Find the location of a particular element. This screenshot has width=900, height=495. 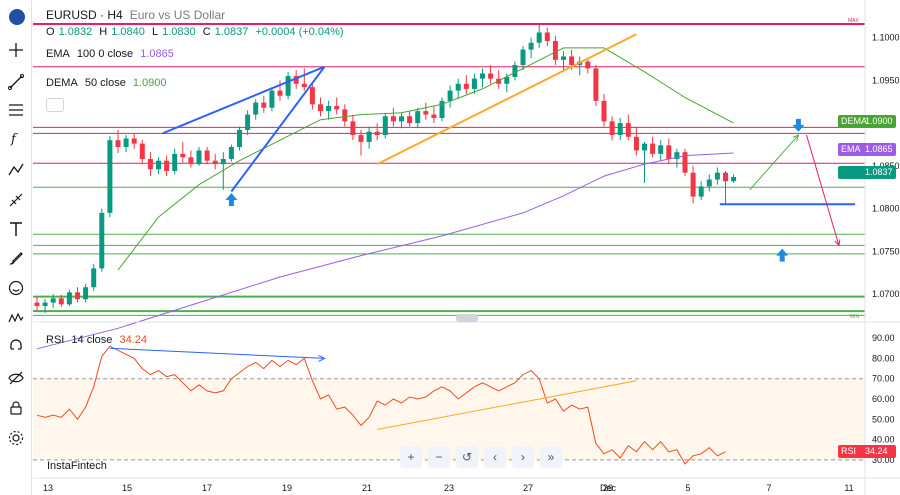

time-tick-label: 13 is located at coordinates (48, 488).